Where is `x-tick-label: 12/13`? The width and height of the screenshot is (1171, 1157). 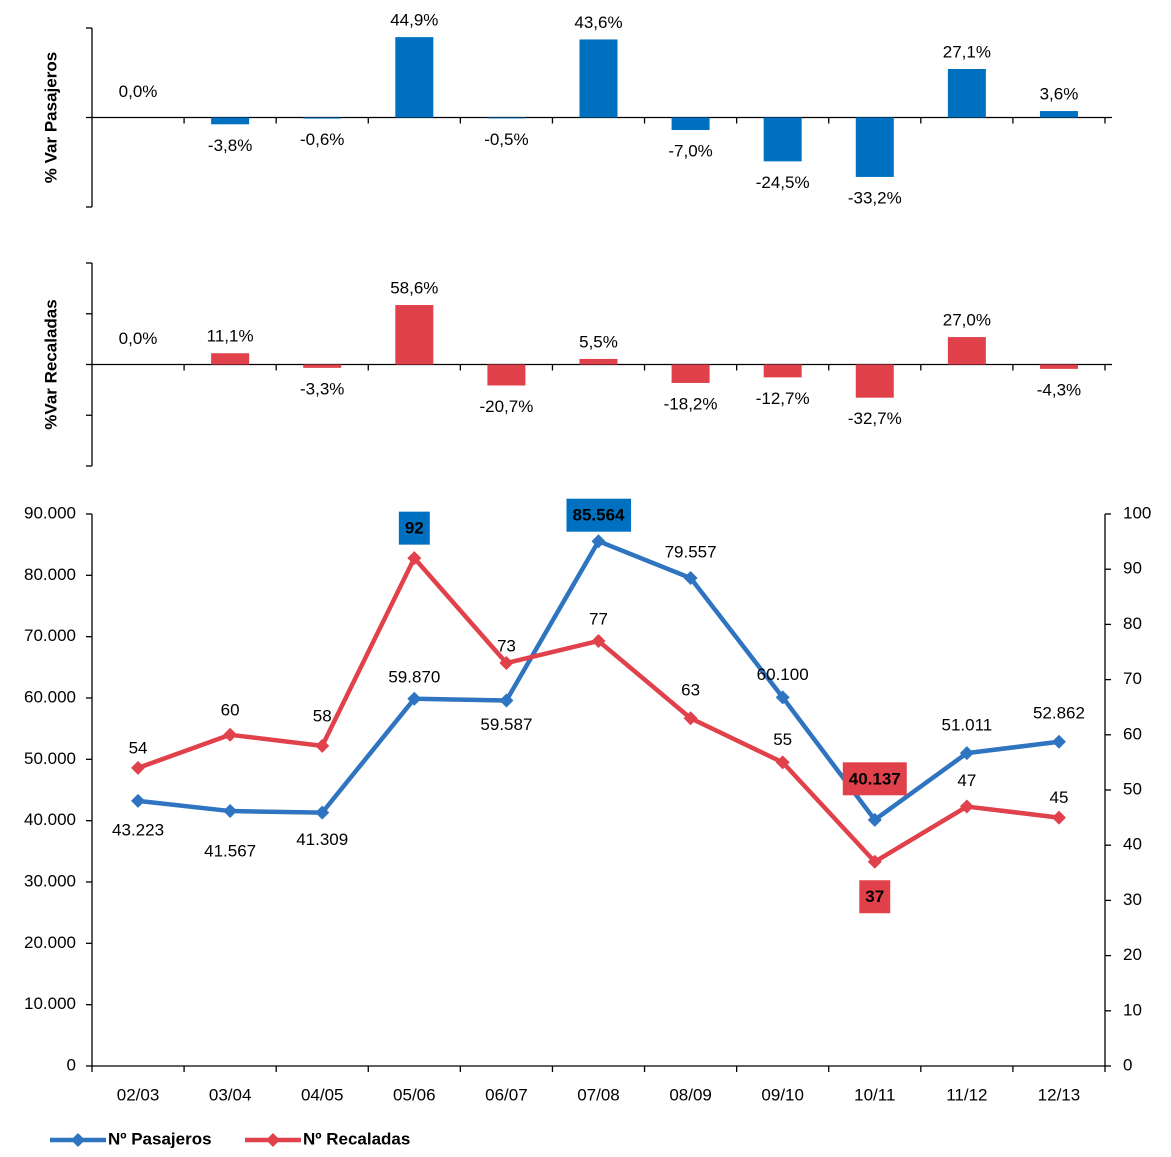
x-tick-label: 12/13 is located at coordinates (1059, 1094).